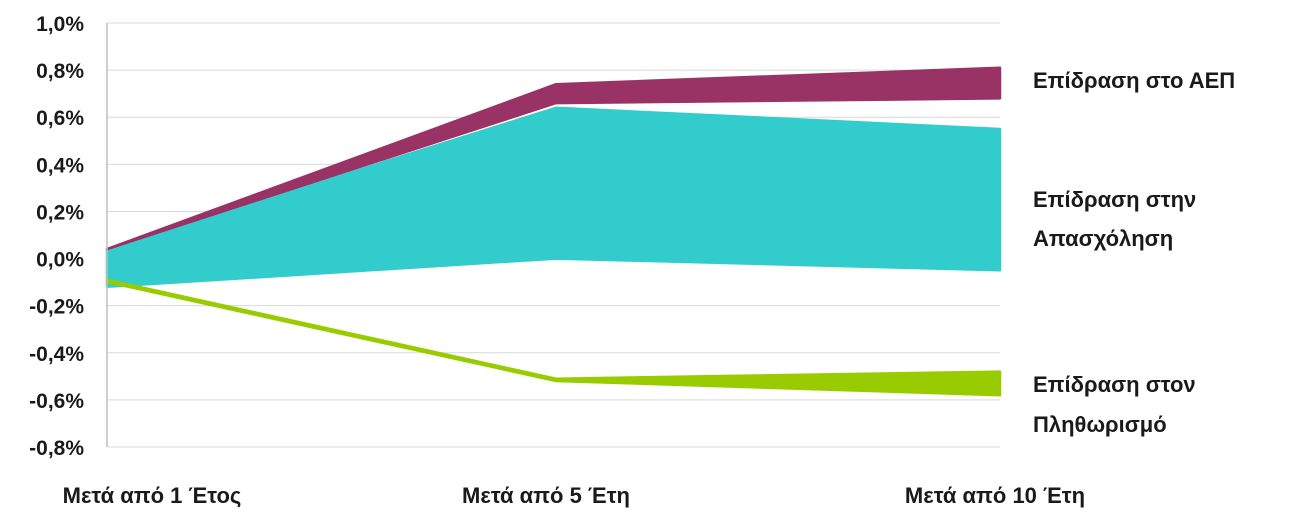 This screenshot has width=1309, height=515. I want to click on y-tick-label: 0,0%, so click(60, 260).